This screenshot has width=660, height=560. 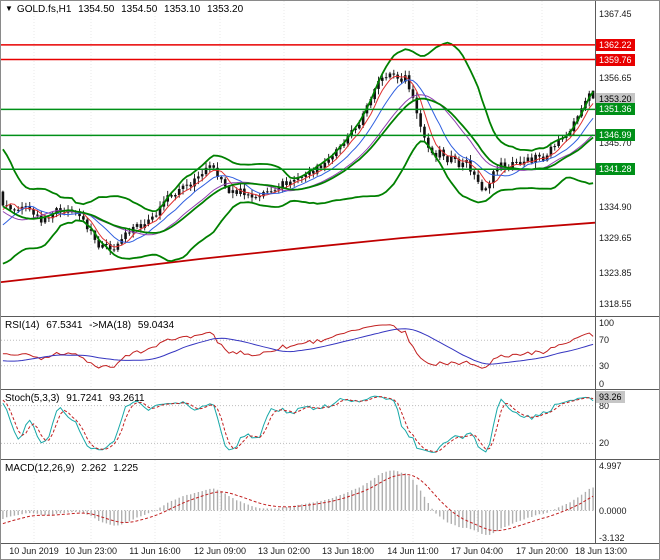 What do you see at coordinates (615, 169) in the screenshot?
I see `price-marker-support: 1341.28` at bounding box center [615, 169].